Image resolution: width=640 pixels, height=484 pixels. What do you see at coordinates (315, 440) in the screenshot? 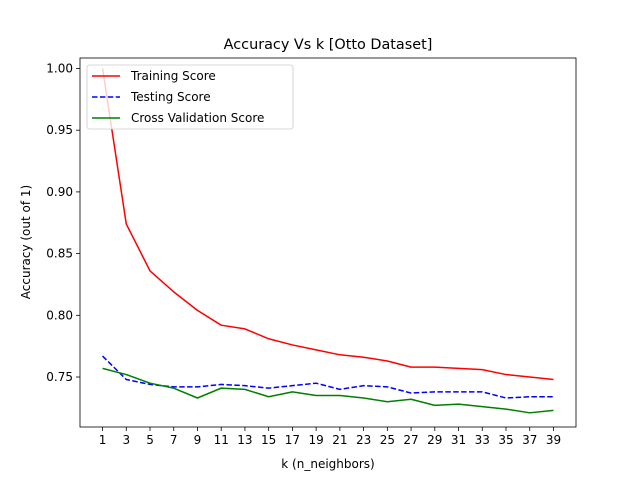
I see `x-tick-label-19: 19` at bounding box center [315, 440].